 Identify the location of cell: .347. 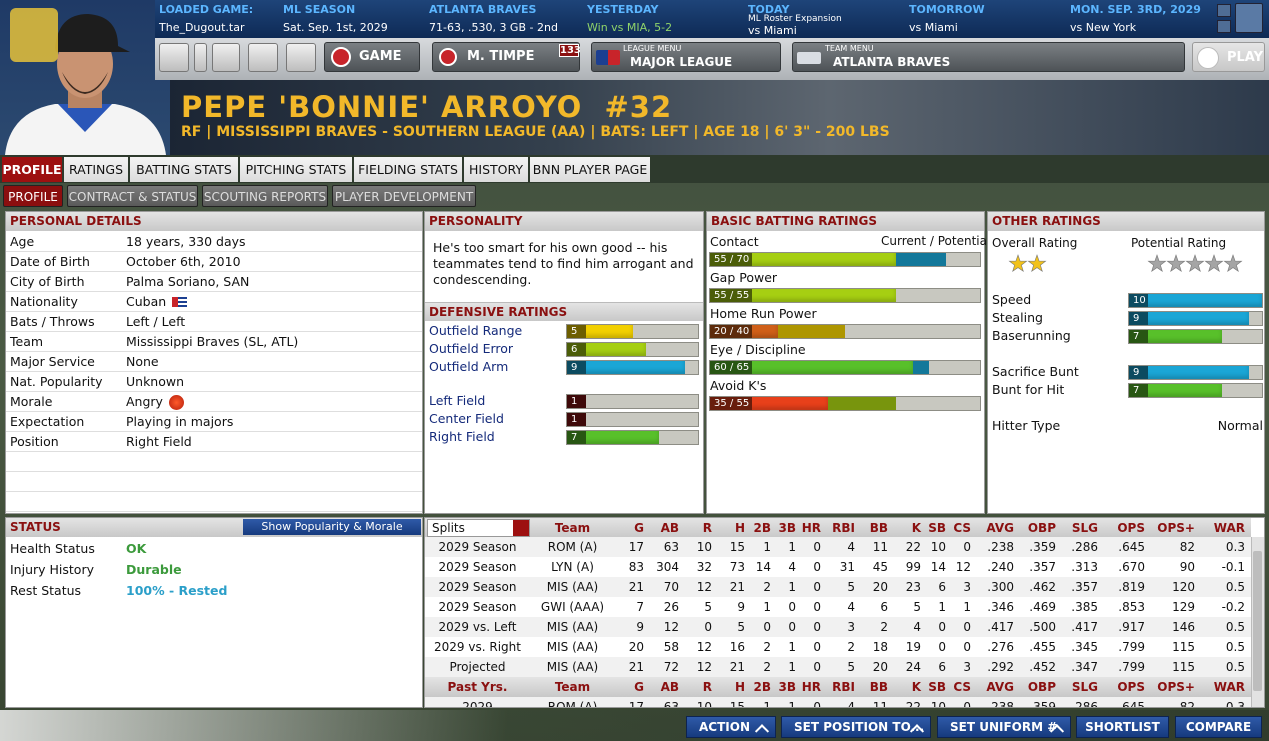
(1084, 667).